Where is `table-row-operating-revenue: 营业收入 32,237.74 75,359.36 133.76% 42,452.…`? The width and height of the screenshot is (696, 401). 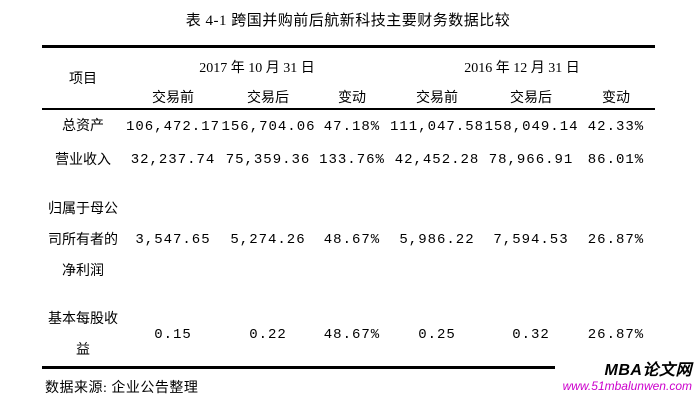 table-row-operating-revenue: 营业收入 32,237.74 75,359.36 133.76% 42,452.… is located at coordinates (348, 160).